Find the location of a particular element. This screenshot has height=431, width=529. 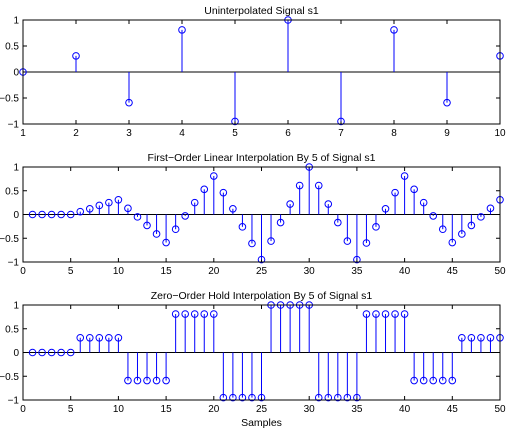

x-tick-label: 9 is located at coordinates (447, 133).